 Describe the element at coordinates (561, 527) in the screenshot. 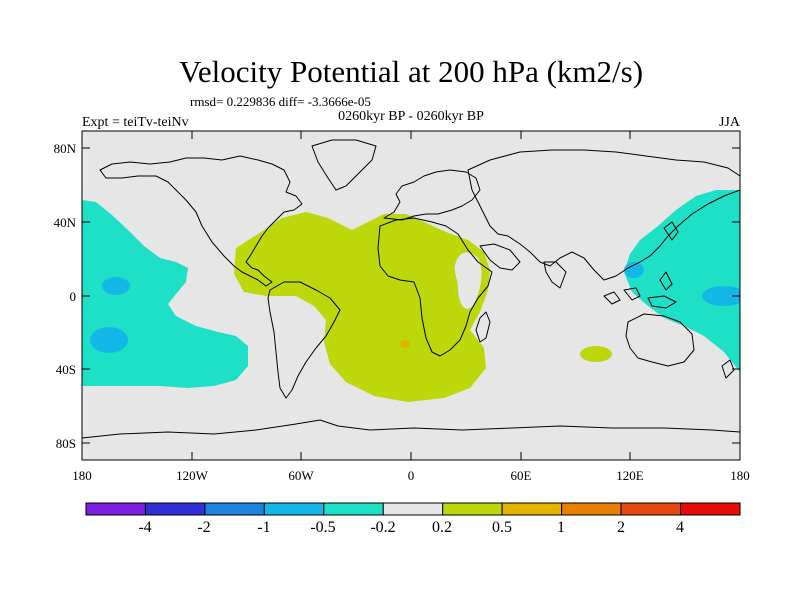

I see `colorbar-label-8: 1` at that location.